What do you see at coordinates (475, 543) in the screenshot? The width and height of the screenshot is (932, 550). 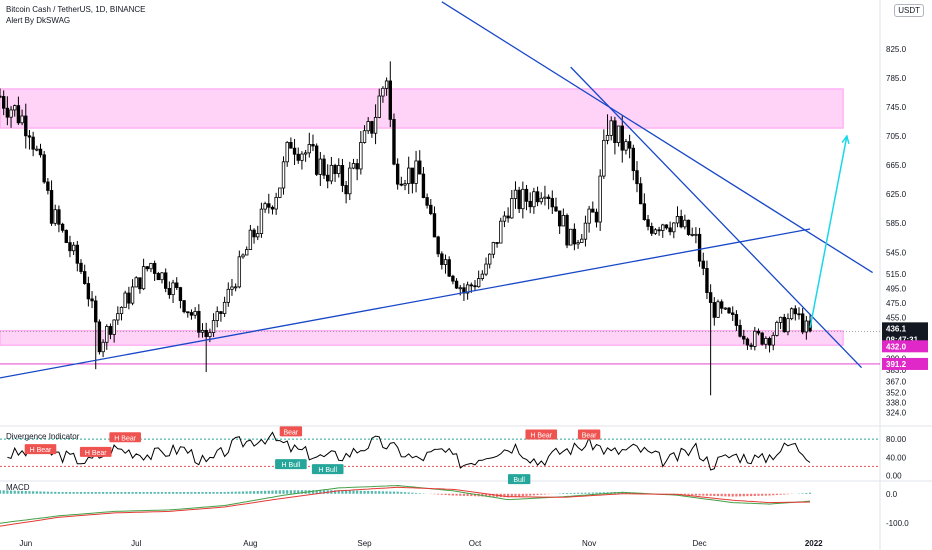 I see `time-tick-label: Oct` at bounding box center [475, 543].